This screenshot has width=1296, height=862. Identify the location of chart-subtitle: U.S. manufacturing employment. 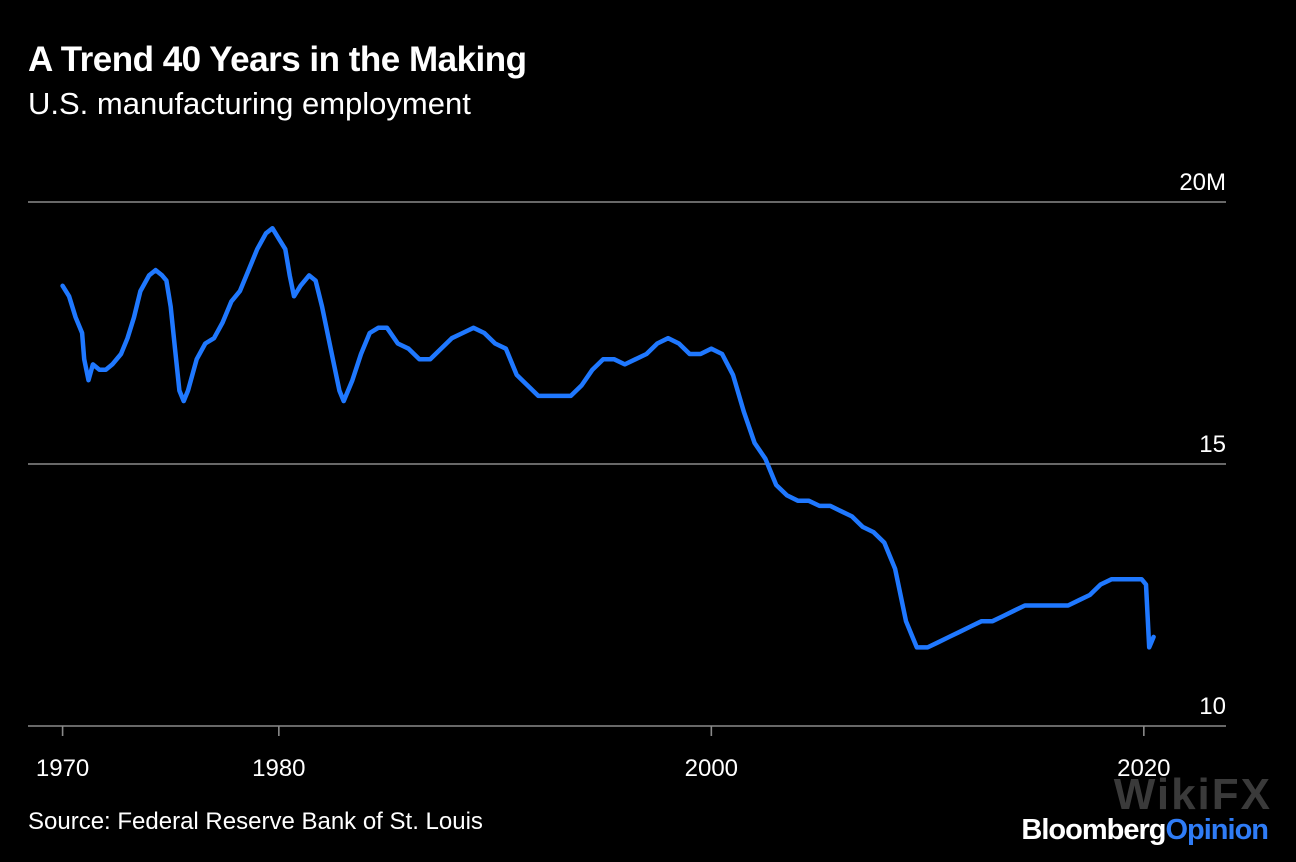
(249, 103).